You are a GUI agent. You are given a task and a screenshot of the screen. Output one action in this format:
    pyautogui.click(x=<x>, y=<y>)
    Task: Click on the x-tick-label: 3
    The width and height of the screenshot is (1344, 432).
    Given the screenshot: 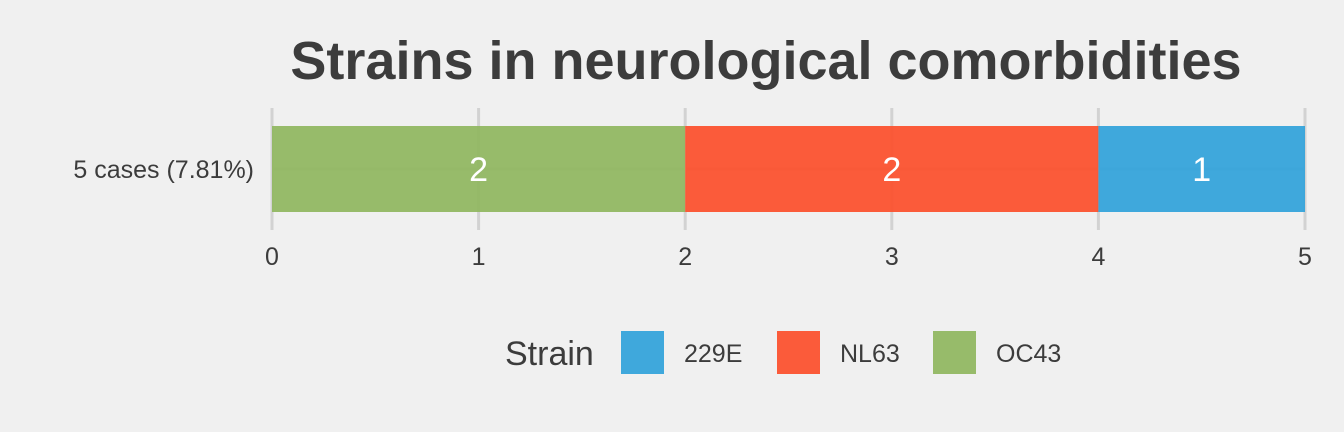 What is the action you would take?
    pyautogui.click(x=892, y=257)
    